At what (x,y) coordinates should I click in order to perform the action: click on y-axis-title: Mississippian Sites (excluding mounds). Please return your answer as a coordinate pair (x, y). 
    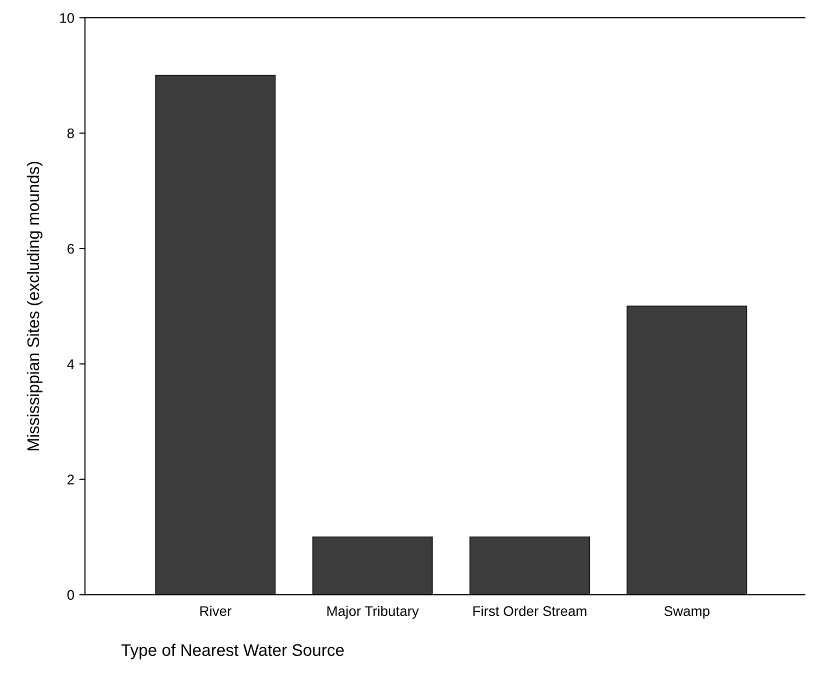
    Looking at the image, I should click on (34, 306).